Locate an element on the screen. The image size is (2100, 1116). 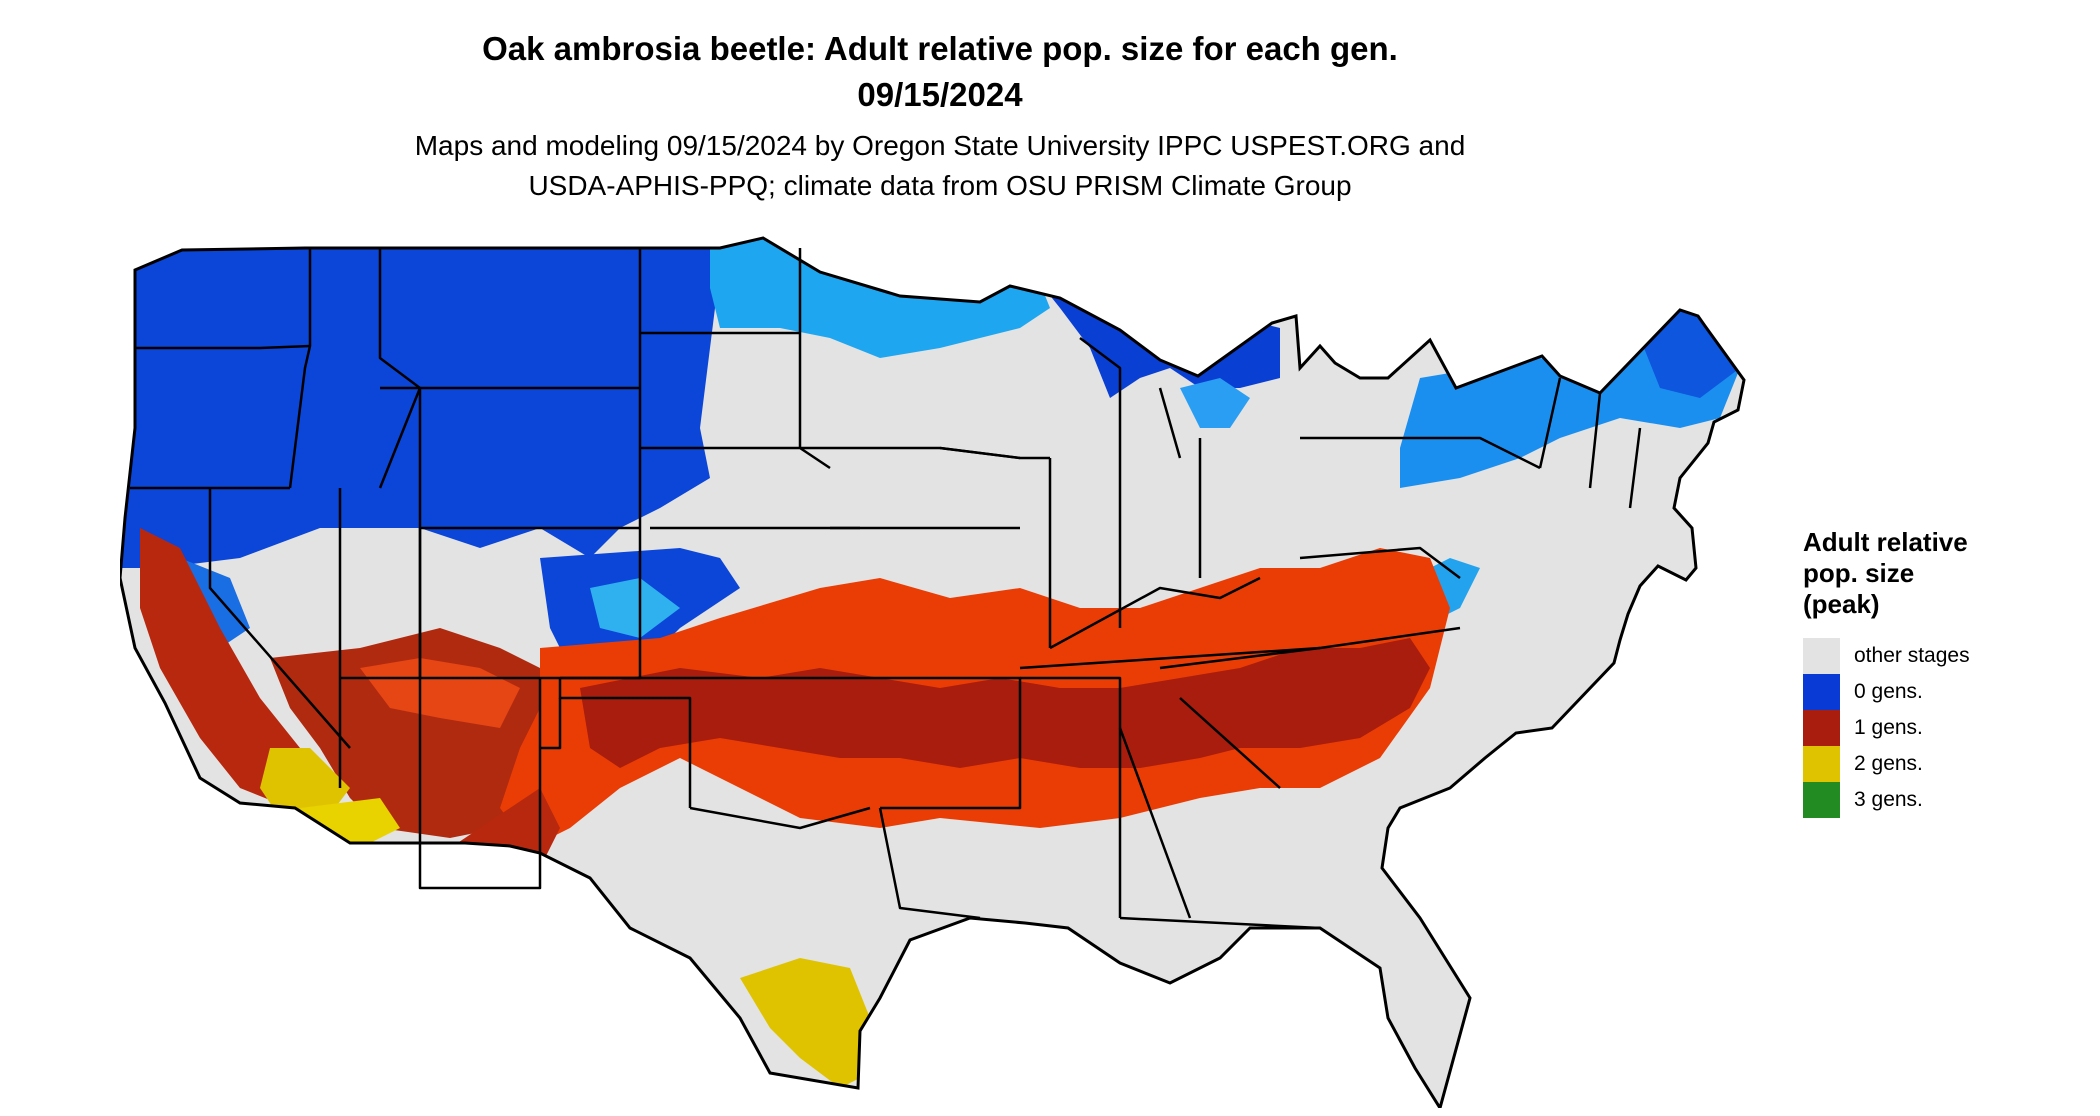
border-wa-or is located at coordinates (223, 347).